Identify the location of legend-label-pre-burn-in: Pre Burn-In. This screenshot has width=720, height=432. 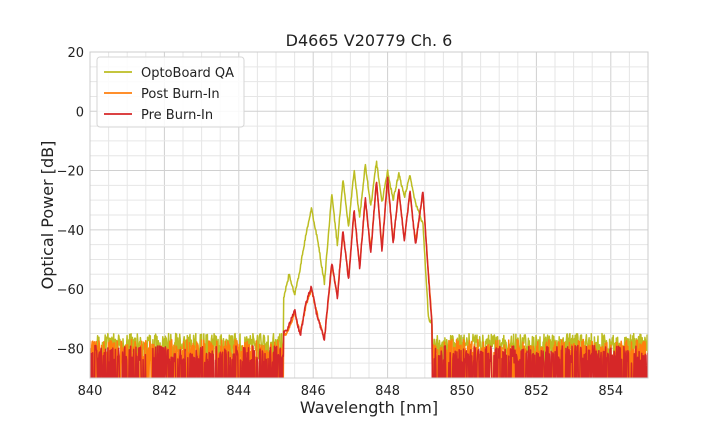
(177, 115).